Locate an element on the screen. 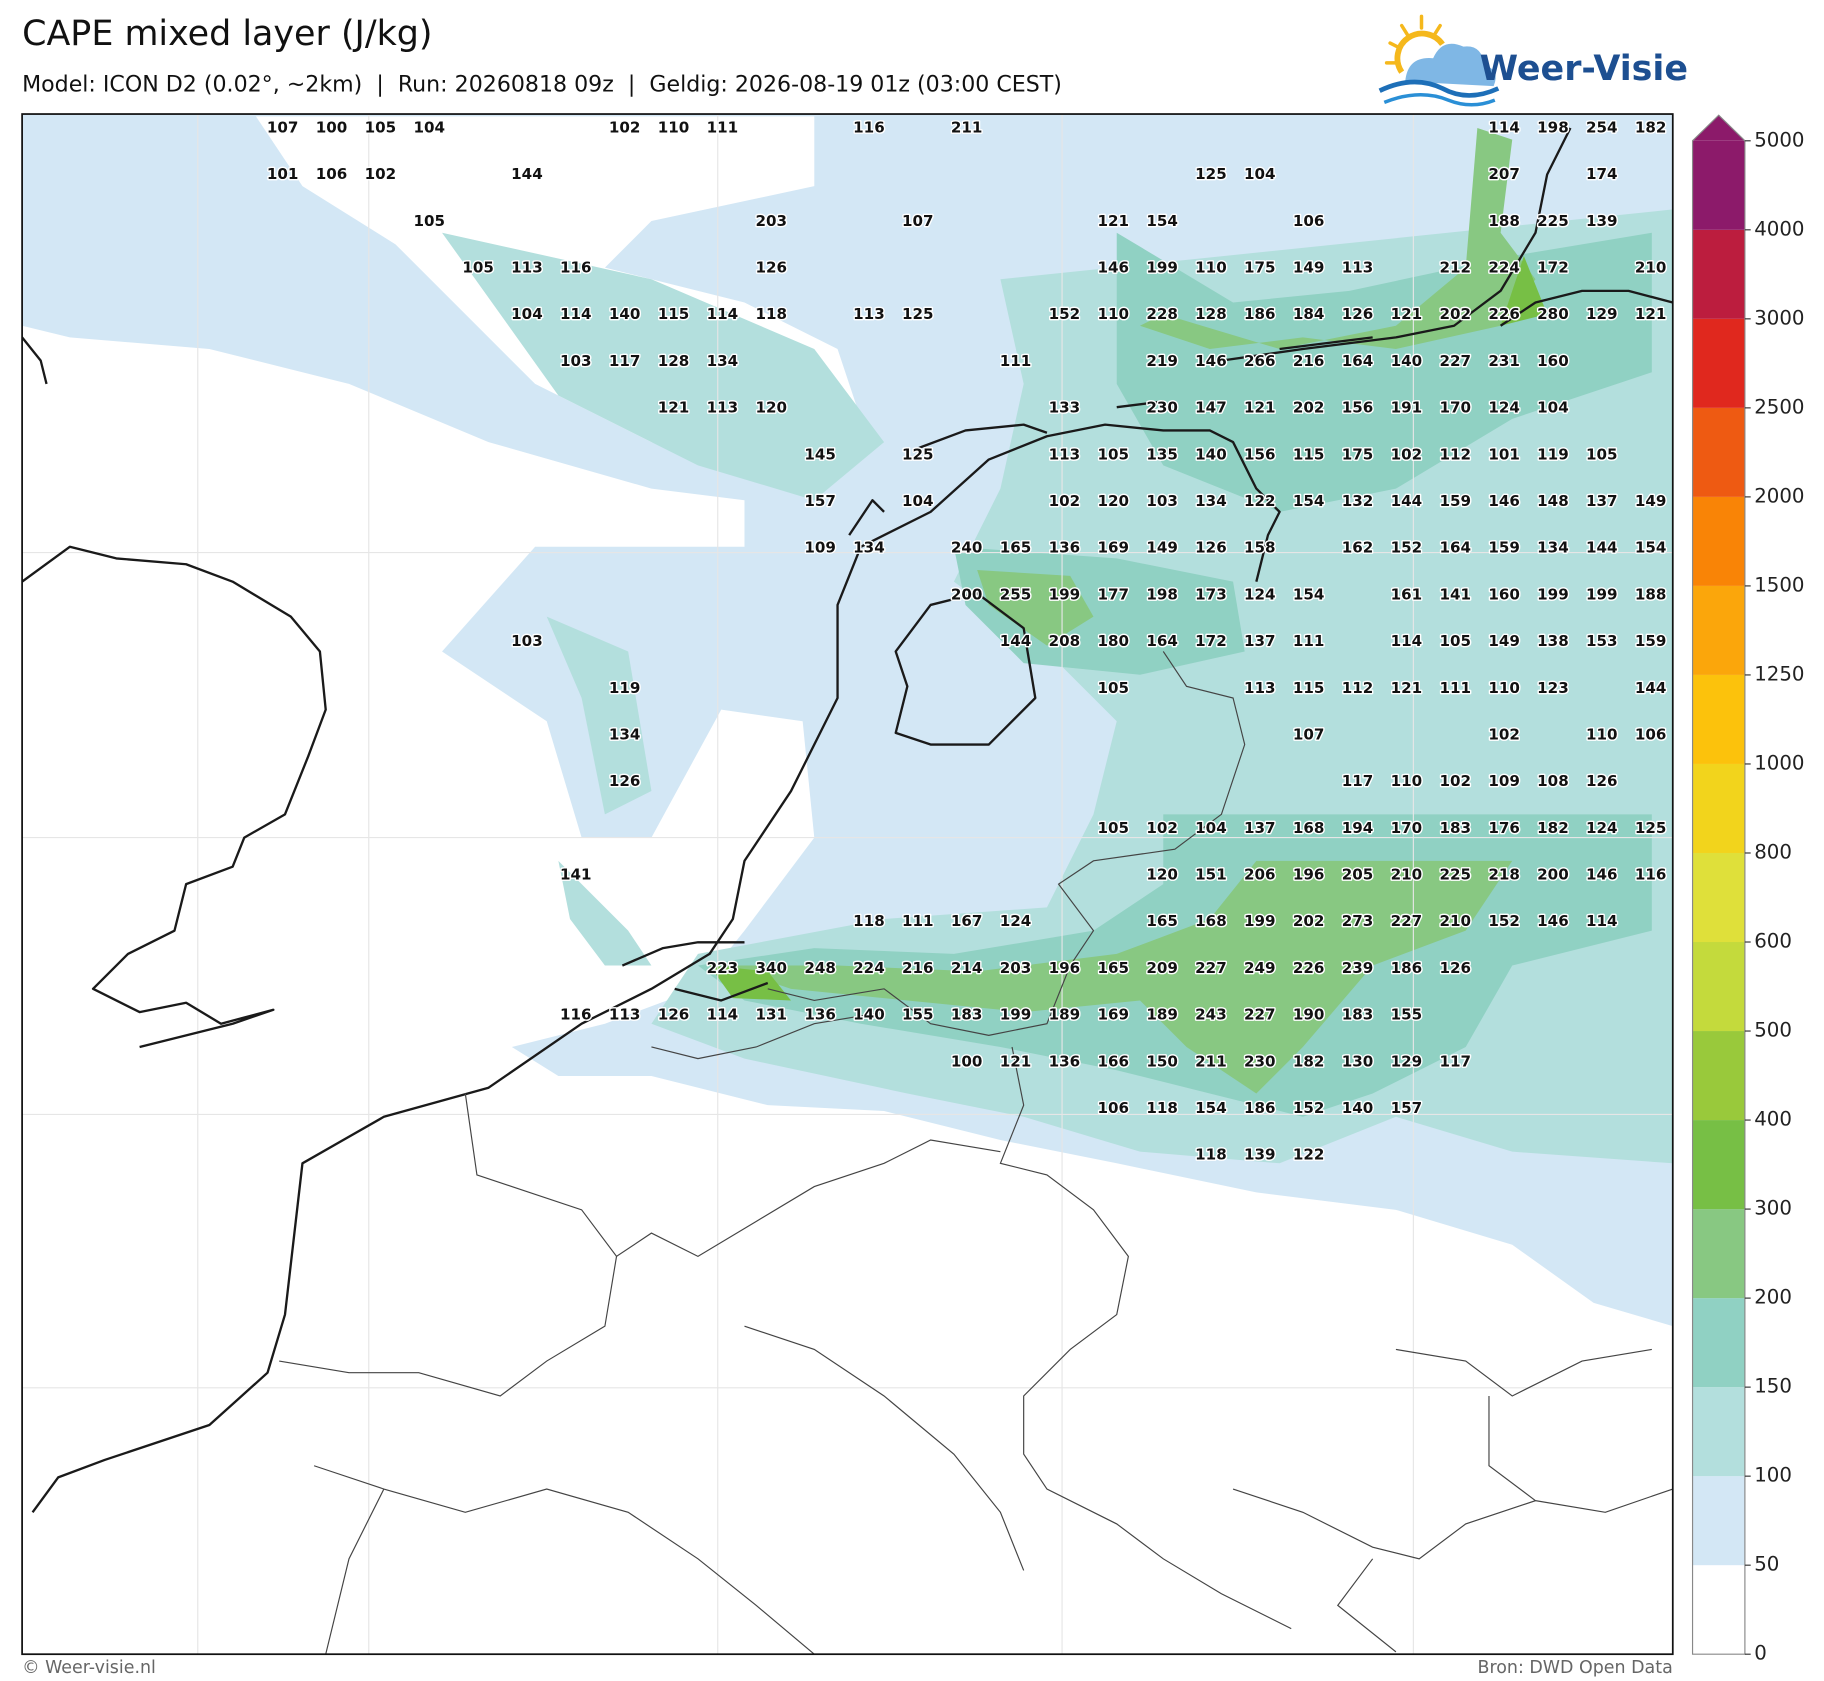 The height and width of the screenshot is (1681, 1824). cape-label: 224 is located at coordinates (1504, 268).